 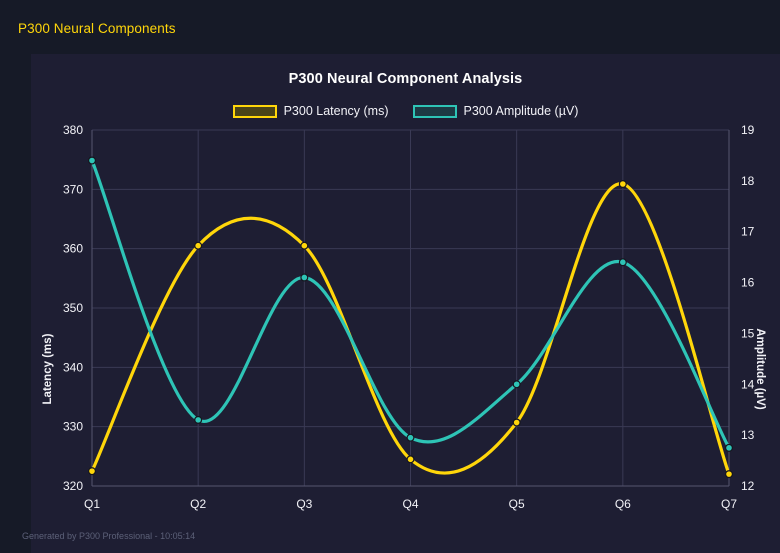 I want to click on x-tick-label: Q1, so click(x=92, y=504).